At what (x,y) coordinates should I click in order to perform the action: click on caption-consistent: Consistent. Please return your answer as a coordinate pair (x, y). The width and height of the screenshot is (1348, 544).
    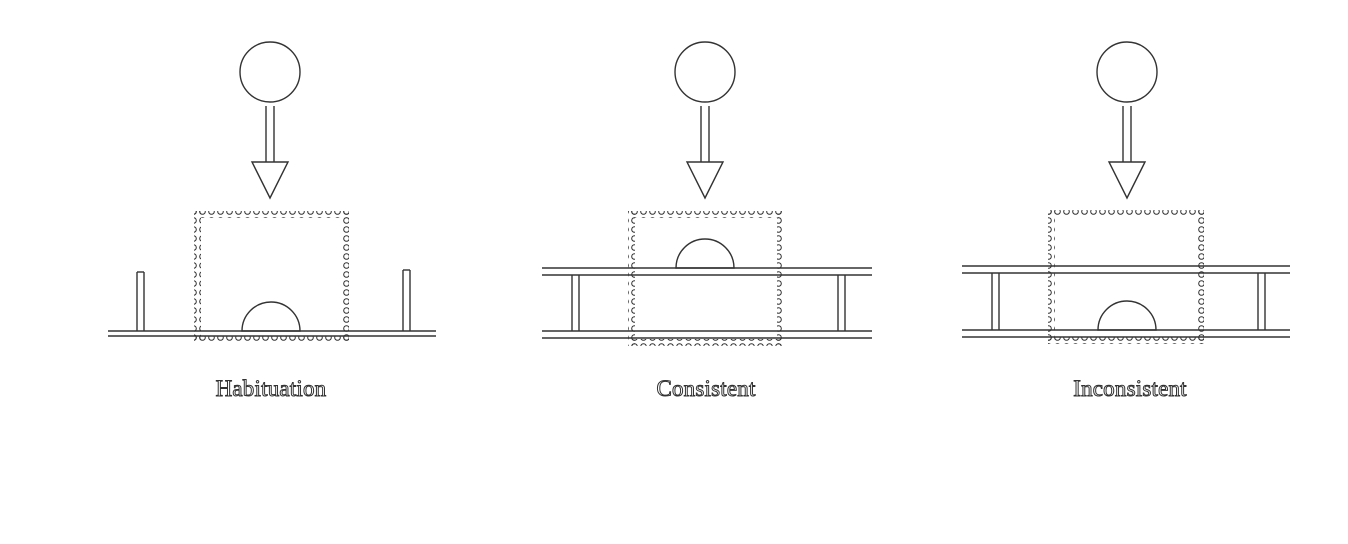
    Looking at the image, I should click on (706, 389).